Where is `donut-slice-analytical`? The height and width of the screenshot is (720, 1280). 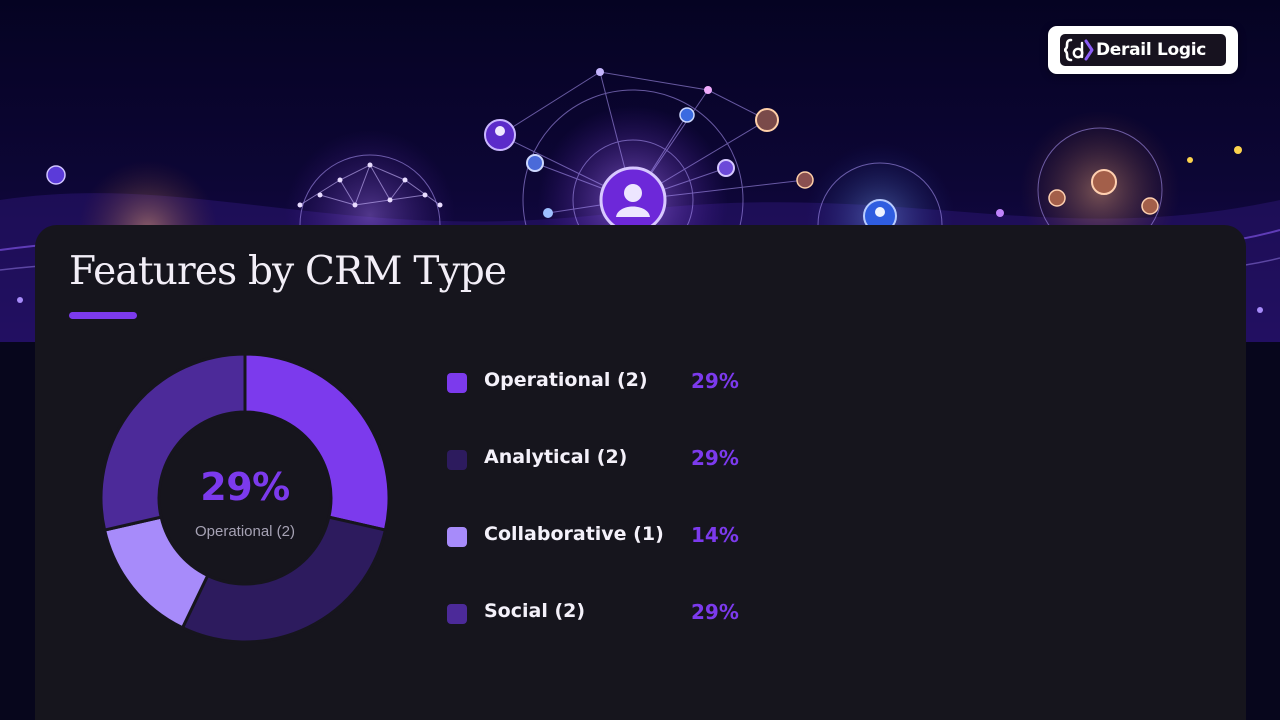
donut-slice-analytical is located at coordinates (284, 579).